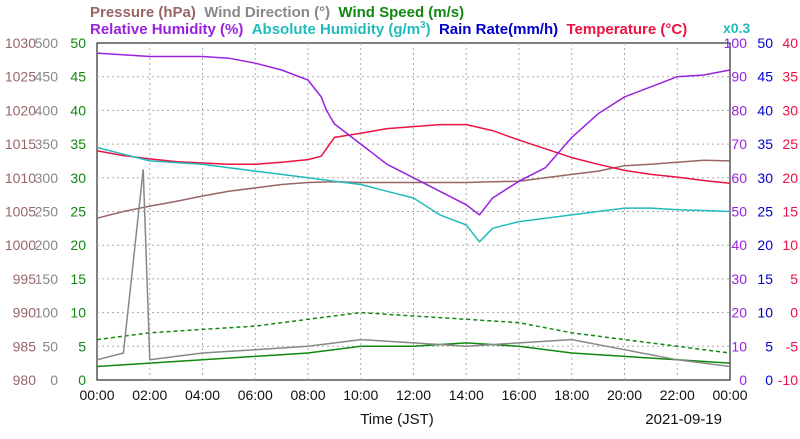  What do you see at coordinates (423, 25) in the screenshot?
I see `legend-entry-sup: 3` at bounding box center [423, 25].